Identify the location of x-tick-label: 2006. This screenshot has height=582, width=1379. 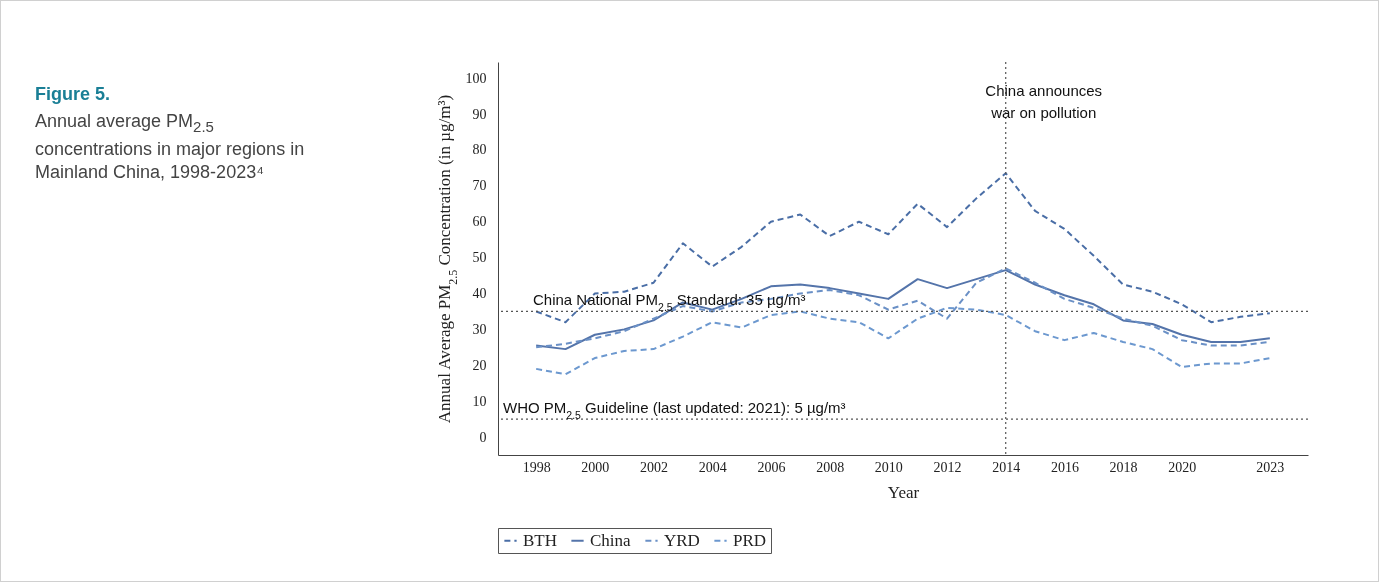
(771, 467).